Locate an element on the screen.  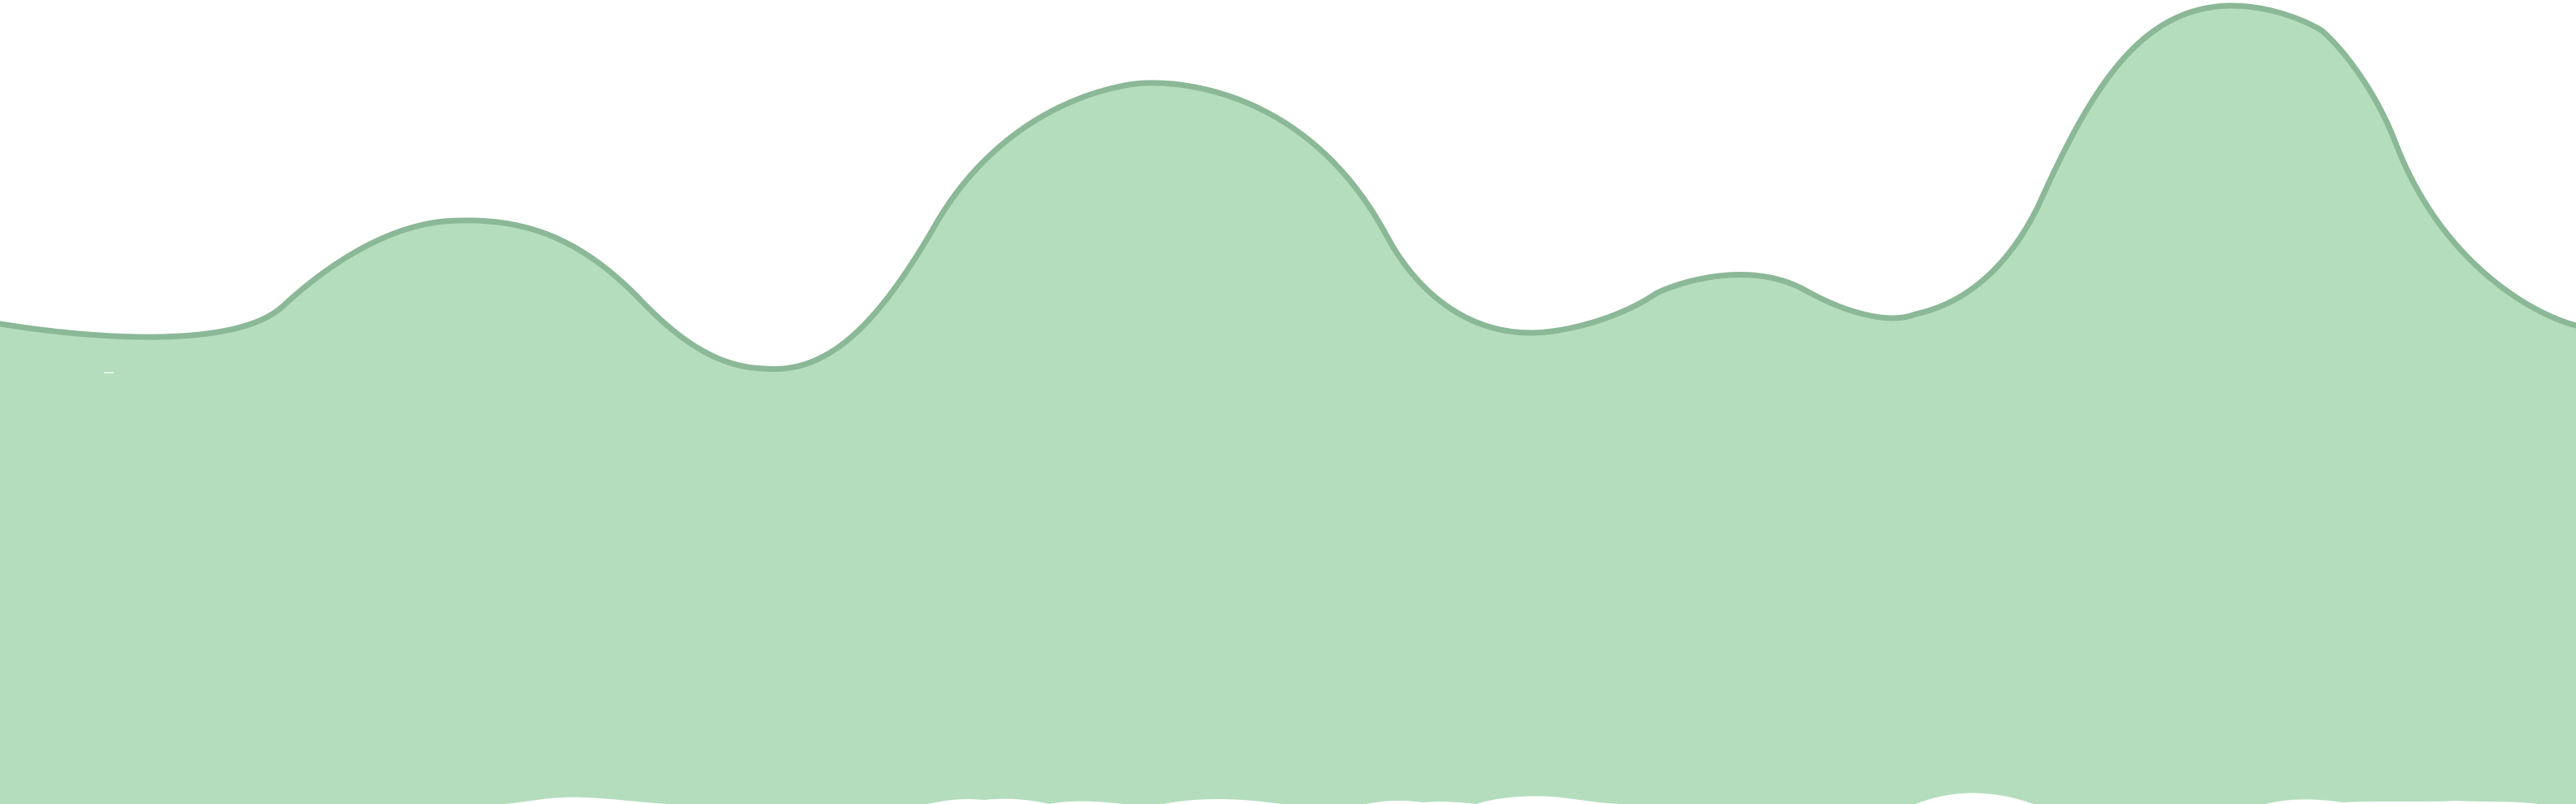
bottom-wave-edge is located at coordinates (1288, 798).